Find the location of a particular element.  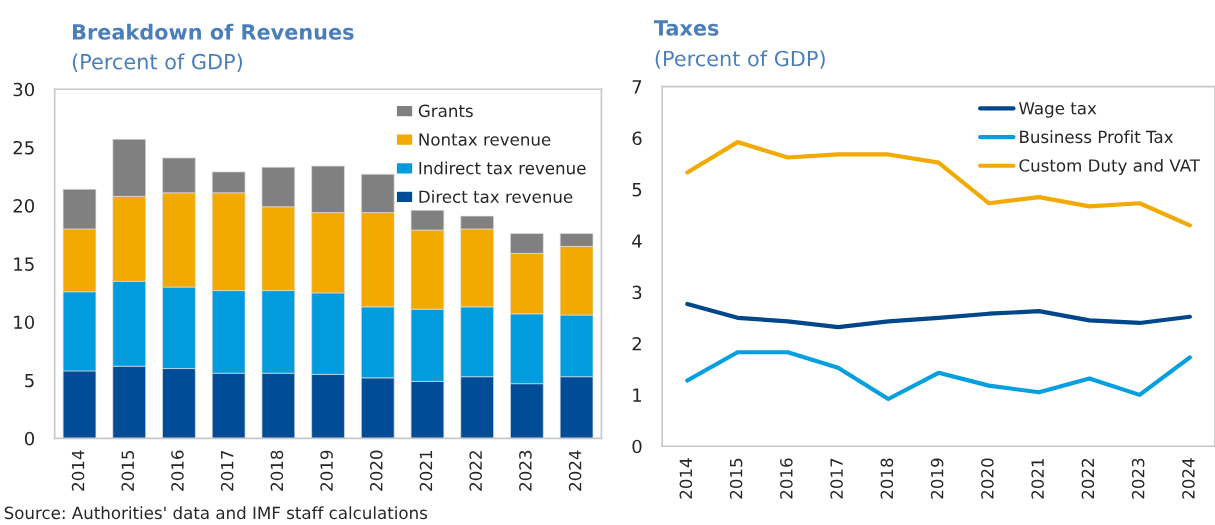

source-note: Source: Authorities' data and IMF staff calculations is located at coordinates (216, 513).